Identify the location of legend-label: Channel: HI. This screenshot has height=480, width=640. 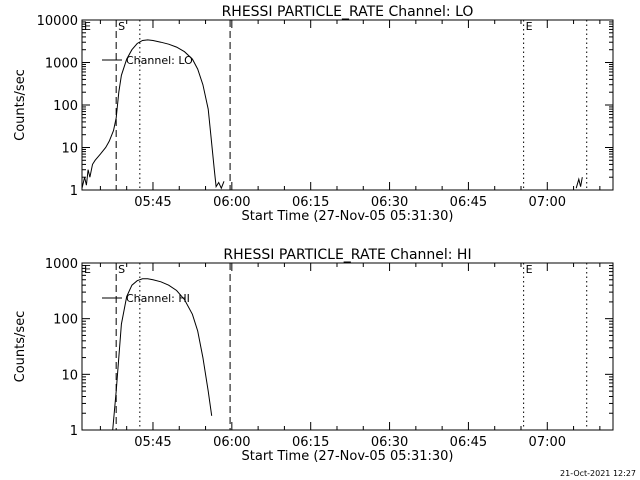
(158, 298).